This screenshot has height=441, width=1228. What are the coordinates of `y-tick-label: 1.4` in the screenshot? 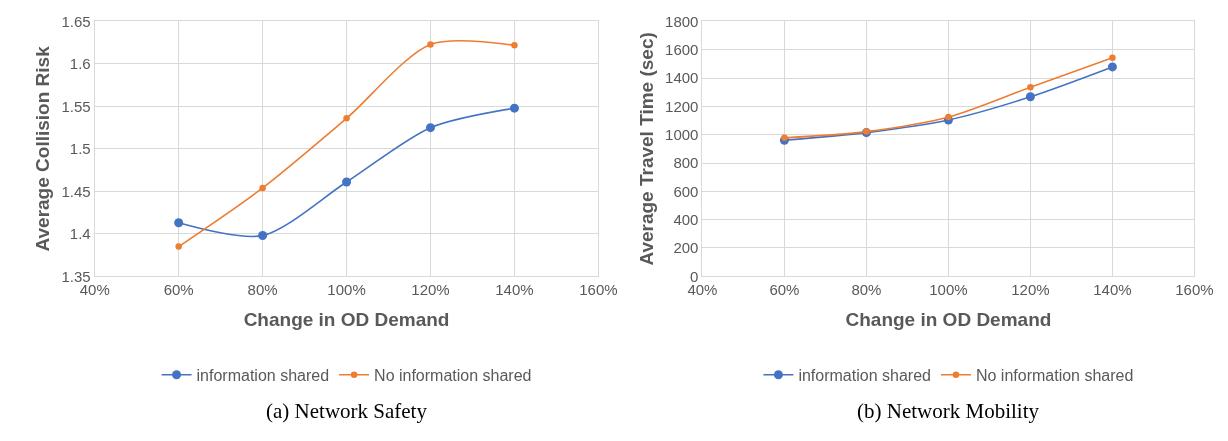 It's located at (80, 234).